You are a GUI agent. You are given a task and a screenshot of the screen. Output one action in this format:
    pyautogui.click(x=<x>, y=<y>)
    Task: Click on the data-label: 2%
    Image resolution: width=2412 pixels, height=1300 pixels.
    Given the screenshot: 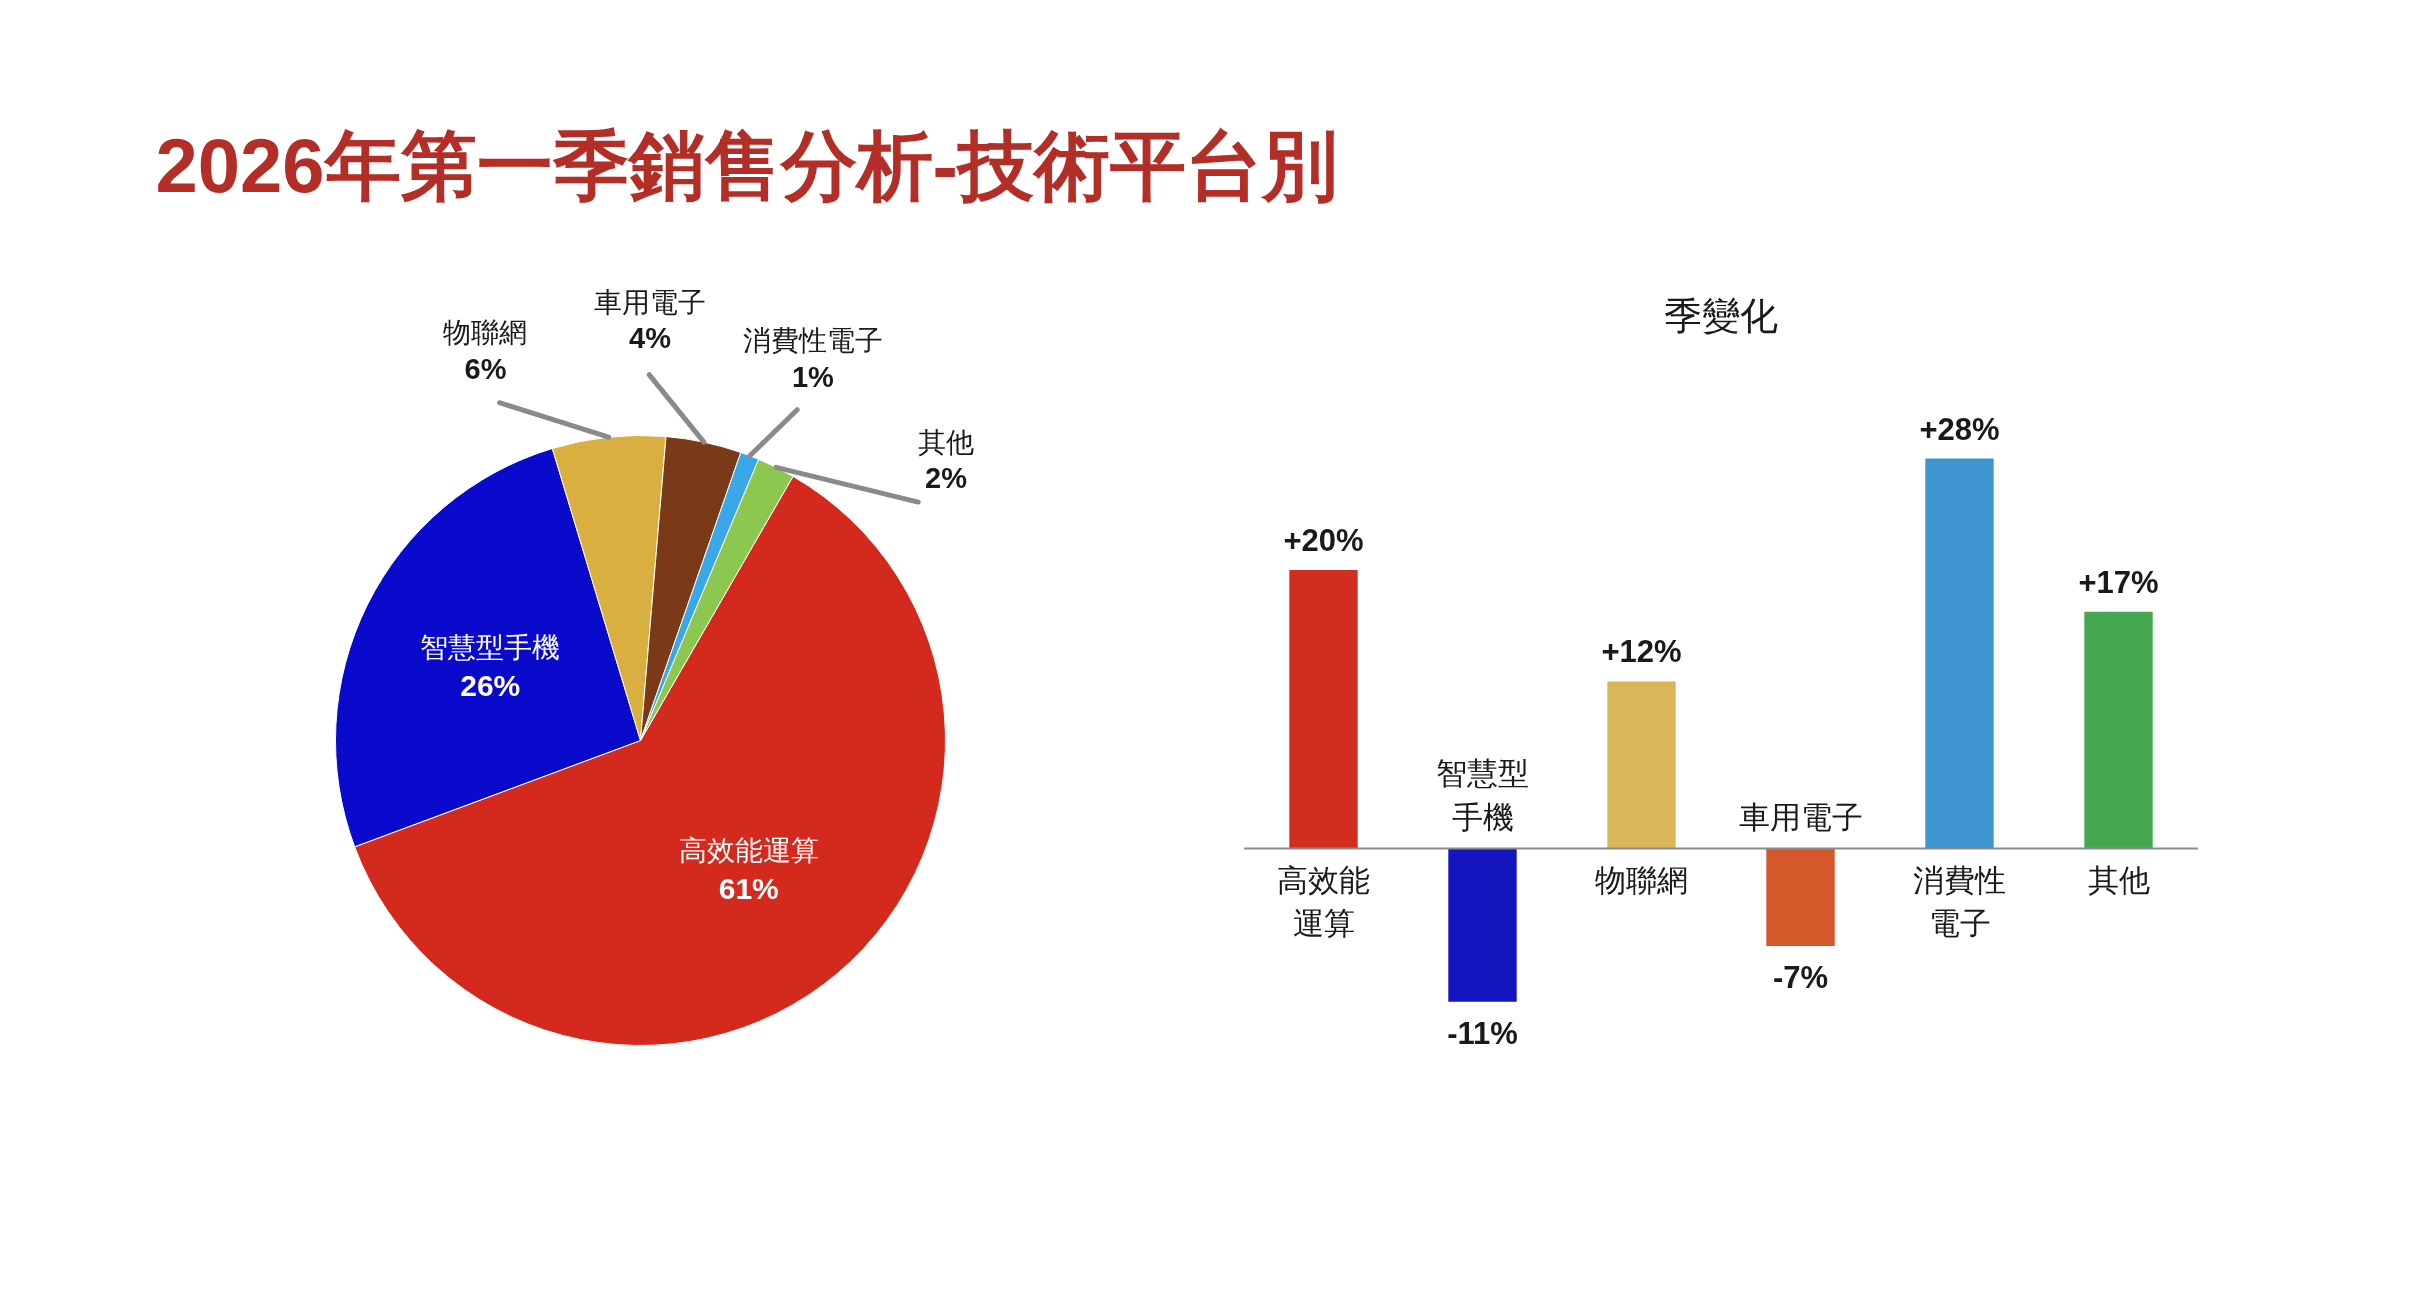 What is the action you would take?
    pyautogui.click(x=946, y=478)
    